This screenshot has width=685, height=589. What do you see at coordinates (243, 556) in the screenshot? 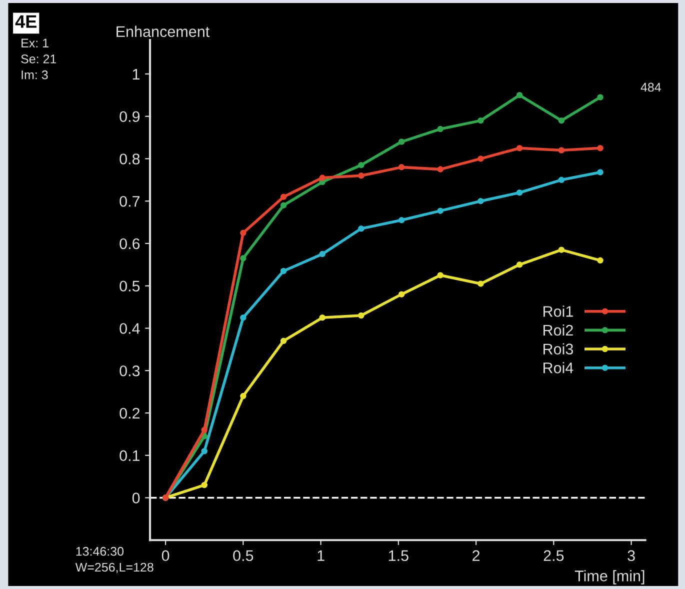
I see `x-tick-label: 0.5` at bounding box center [243, 556].